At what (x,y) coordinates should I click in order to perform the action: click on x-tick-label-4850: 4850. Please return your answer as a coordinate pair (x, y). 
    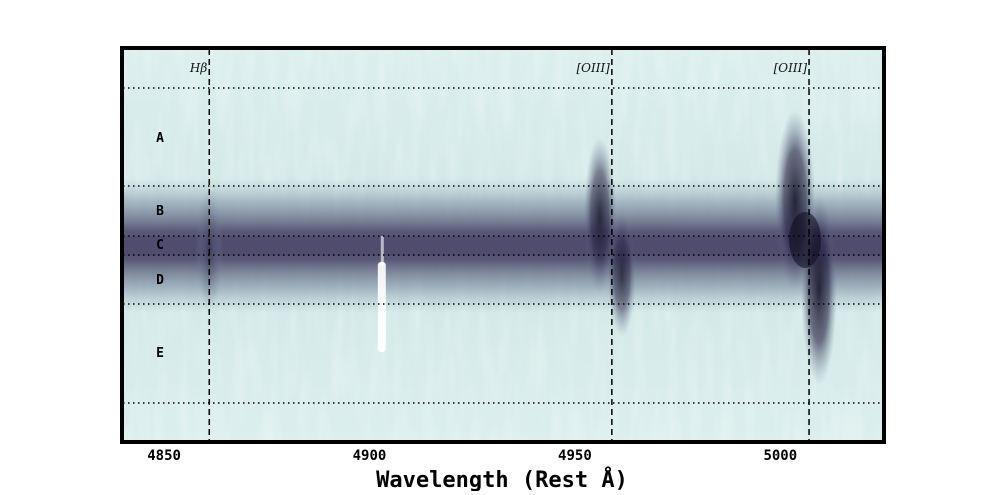
    Looking at the image, I should click on (164, 456).